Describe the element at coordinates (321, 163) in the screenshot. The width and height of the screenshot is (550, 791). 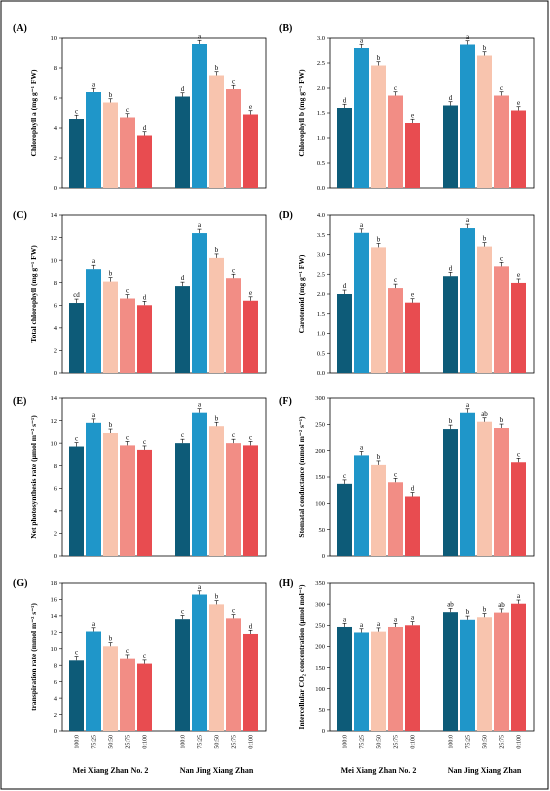
I see `y-tick-label: 0.5` at that location.